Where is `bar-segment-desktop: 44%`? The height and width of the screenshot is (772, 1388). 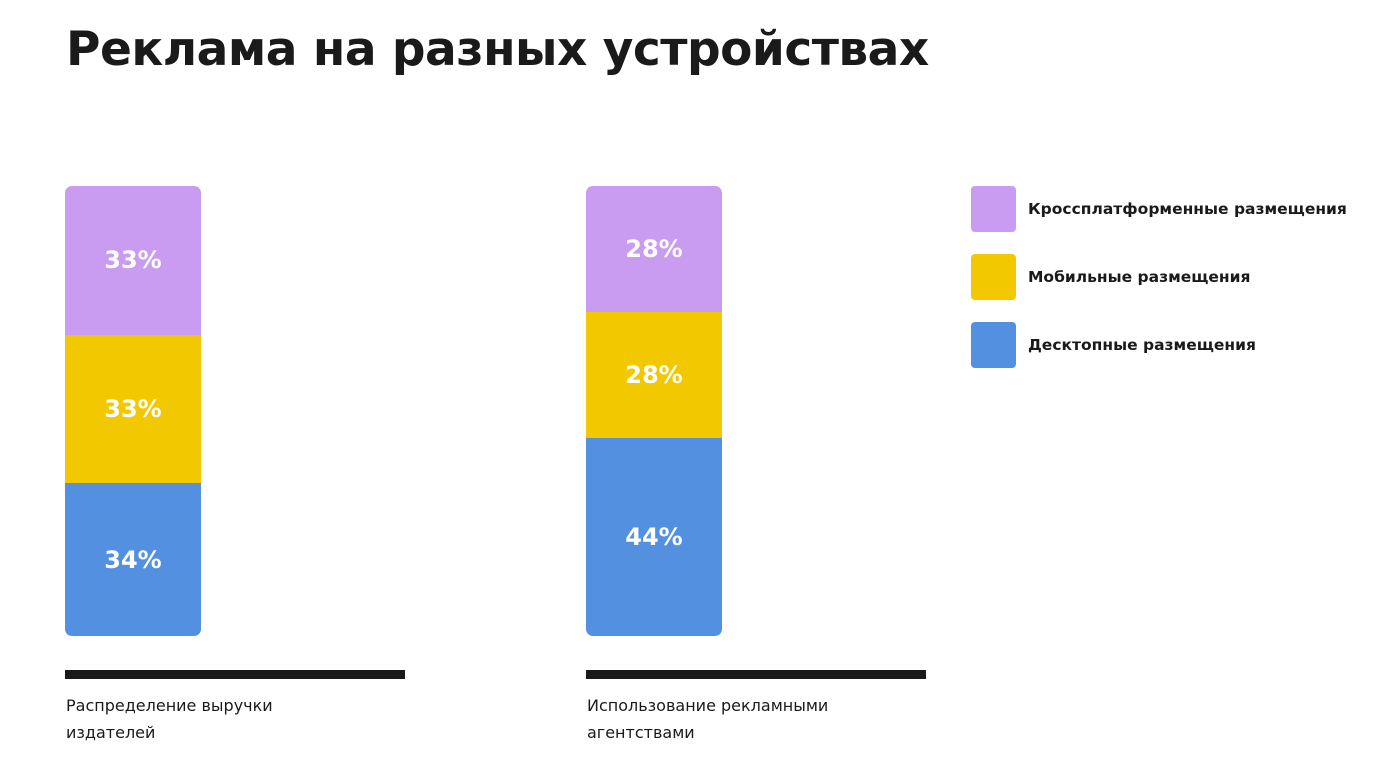
bar-segment-desktop: 44% is located at coordinates (654, 537).